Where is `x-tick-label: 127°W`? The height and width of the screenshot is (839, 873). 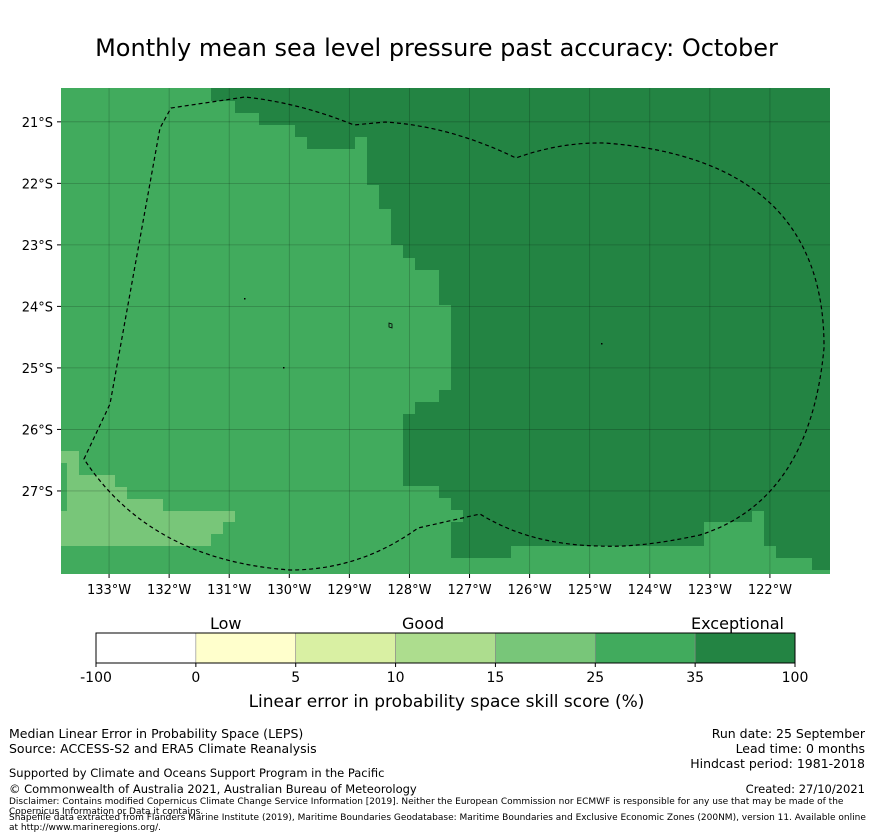
x-tick-label: 127°W is located at coordinates (469, 590).